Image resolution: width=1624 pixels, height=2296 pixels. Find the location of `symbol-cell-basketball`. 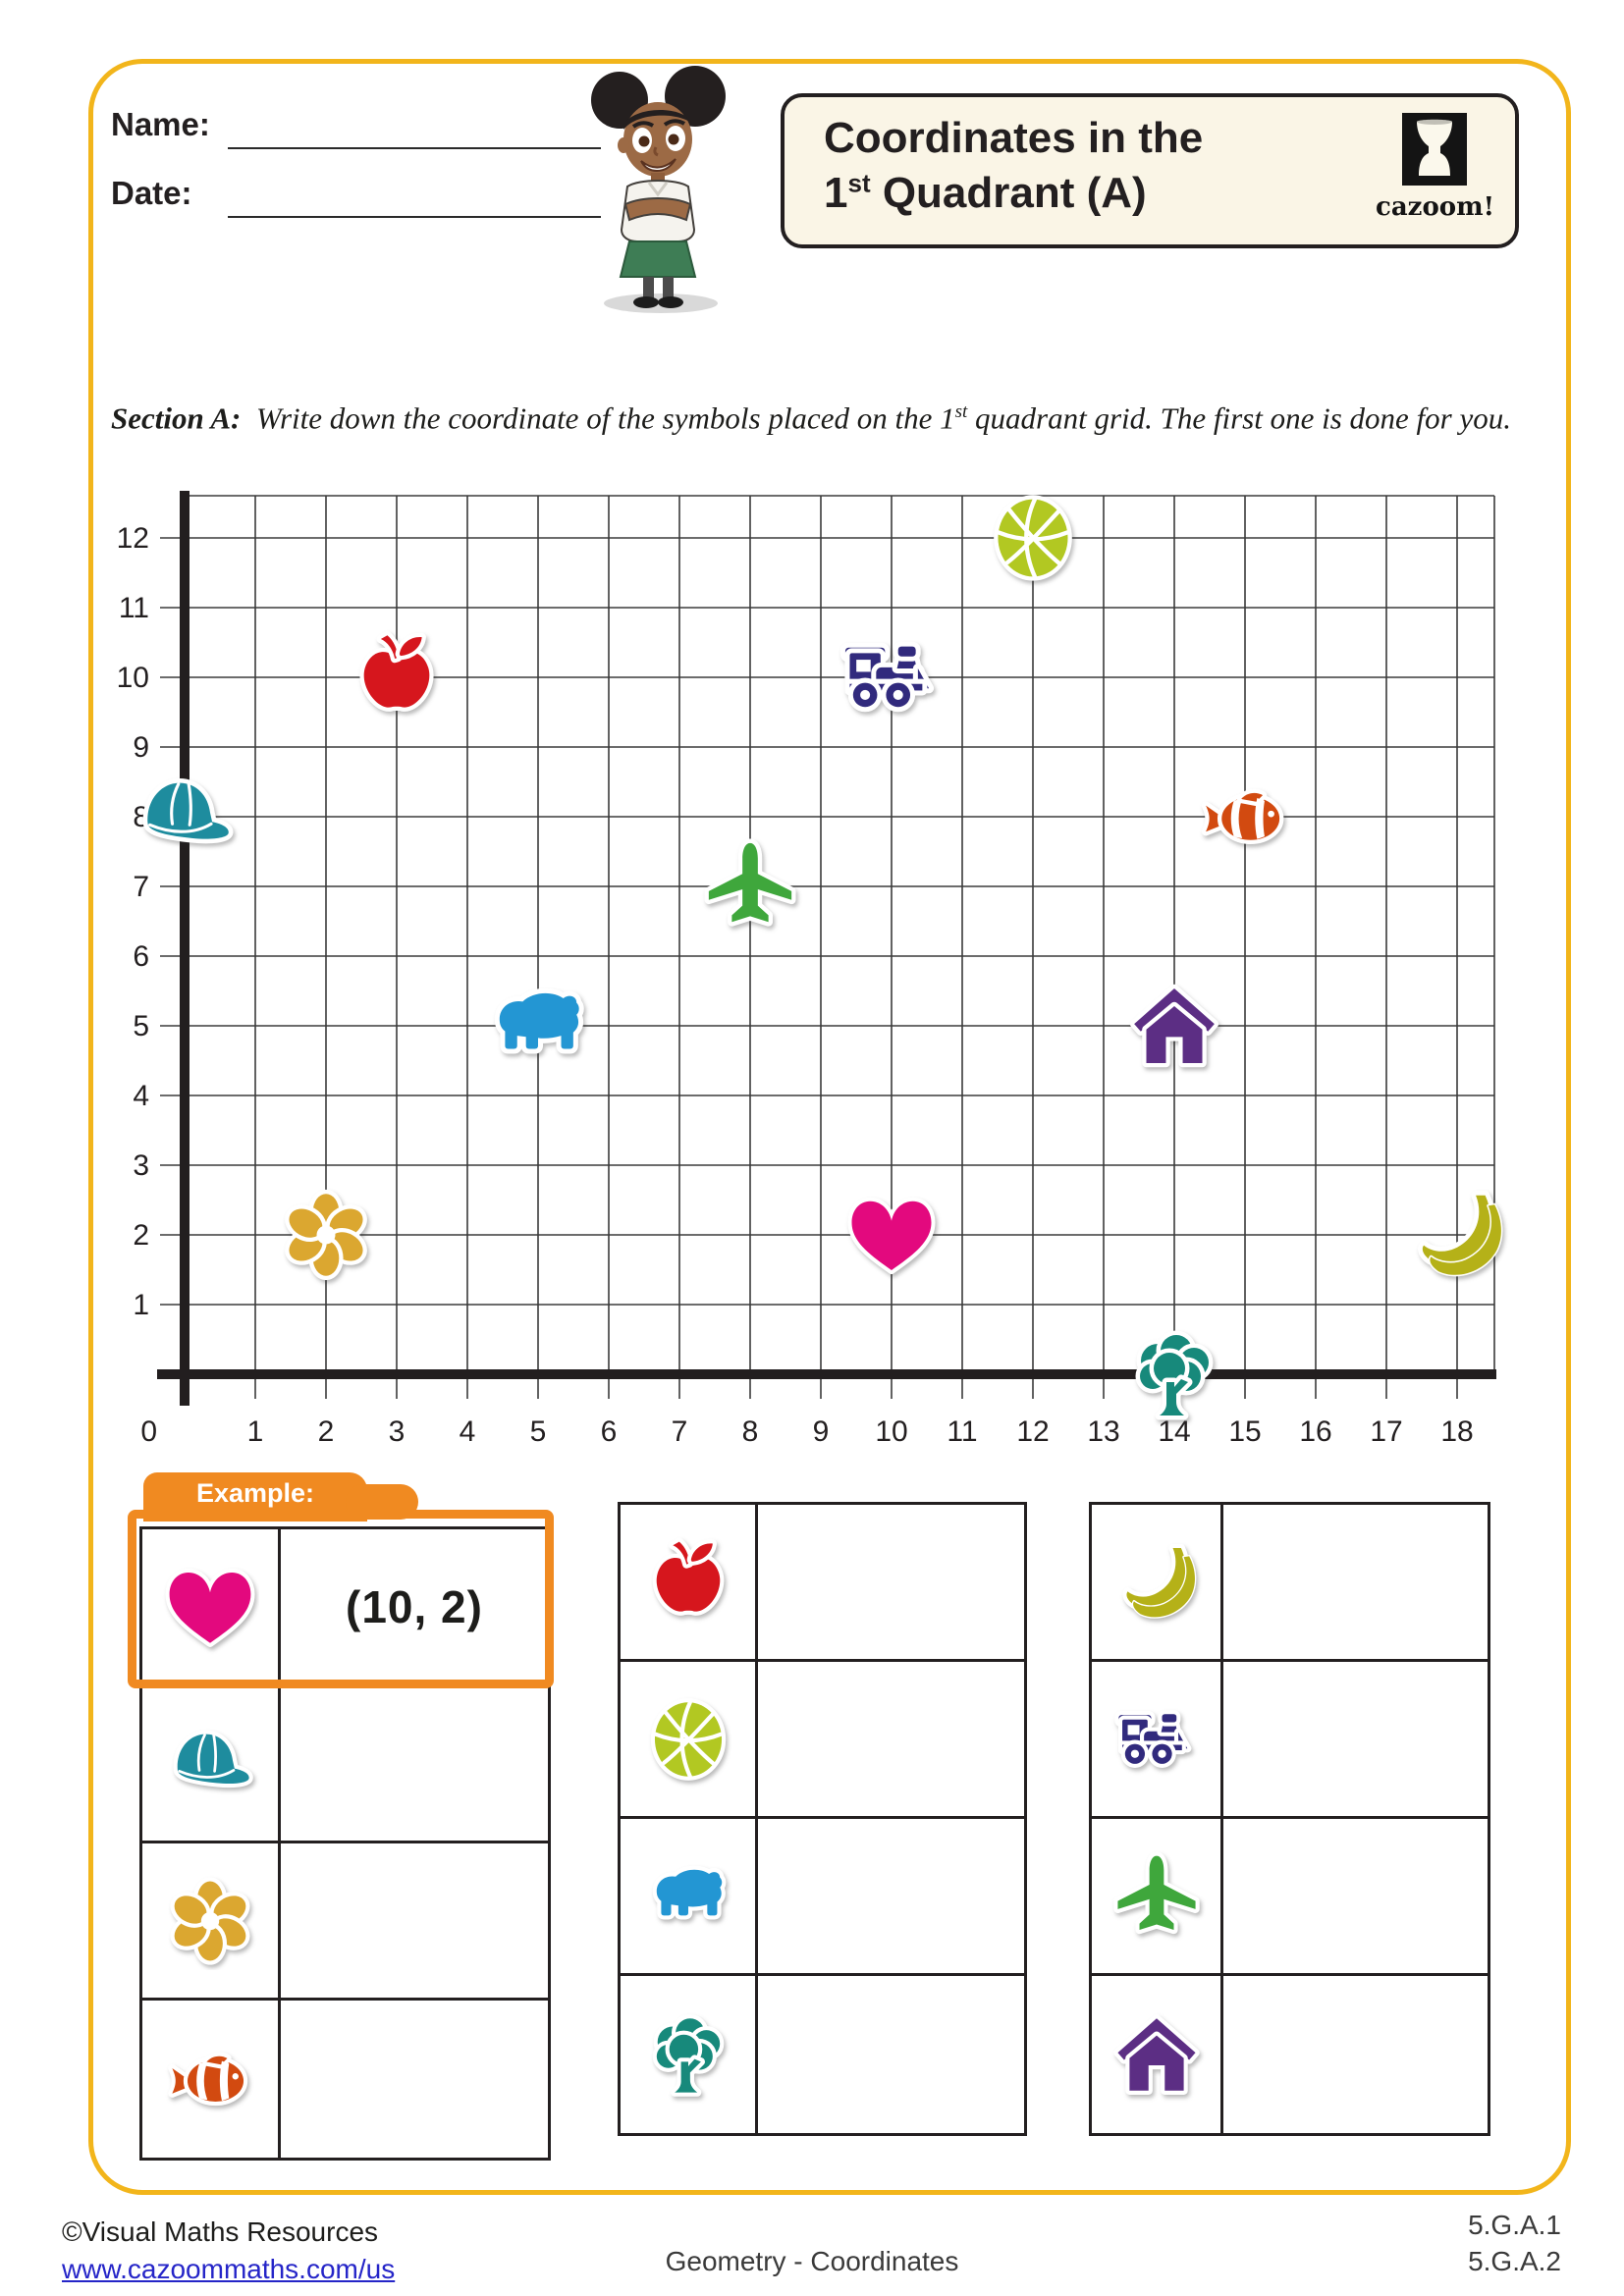

symbol-cell-basketball is located at coordinates (689, 1739).